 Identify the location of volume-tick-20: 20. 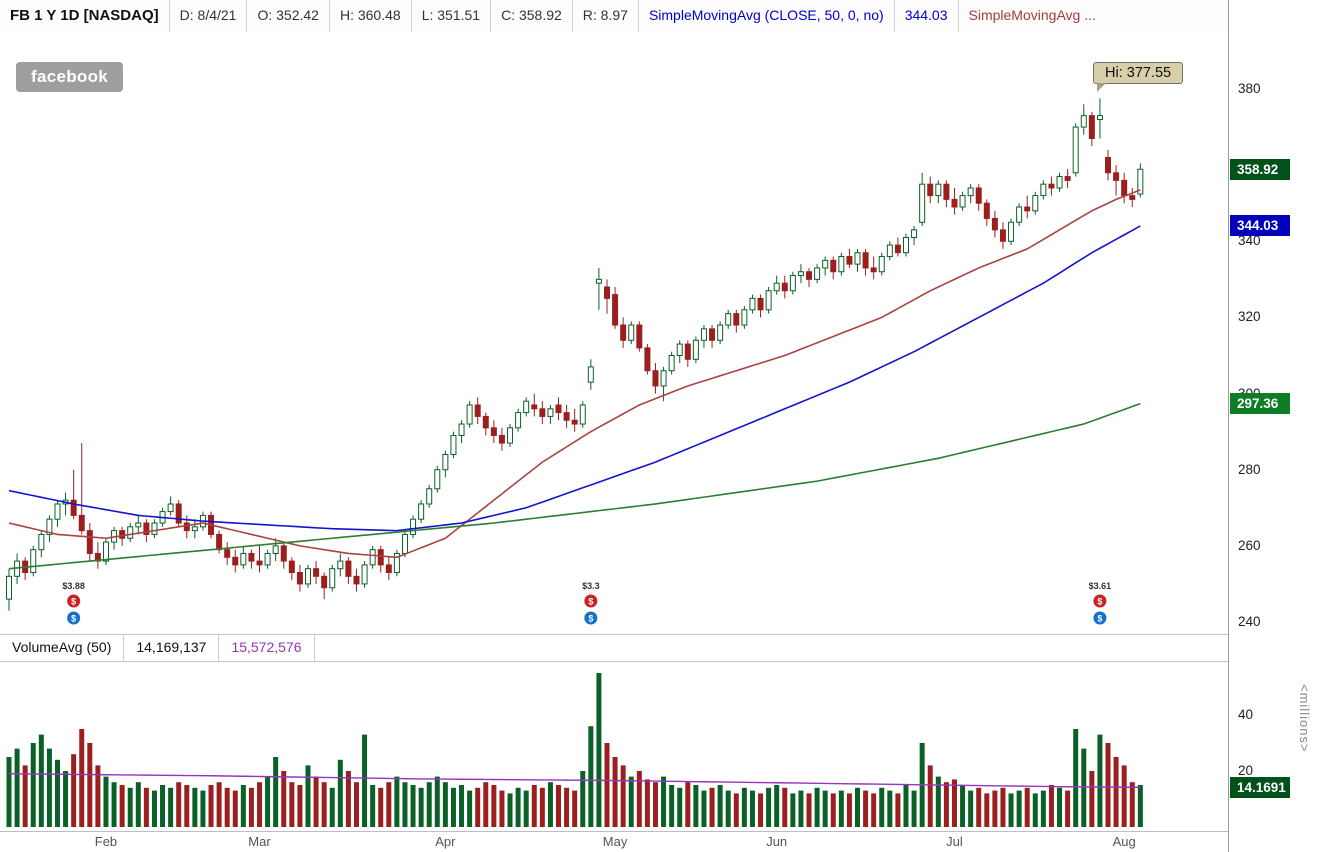
(1246, 770).